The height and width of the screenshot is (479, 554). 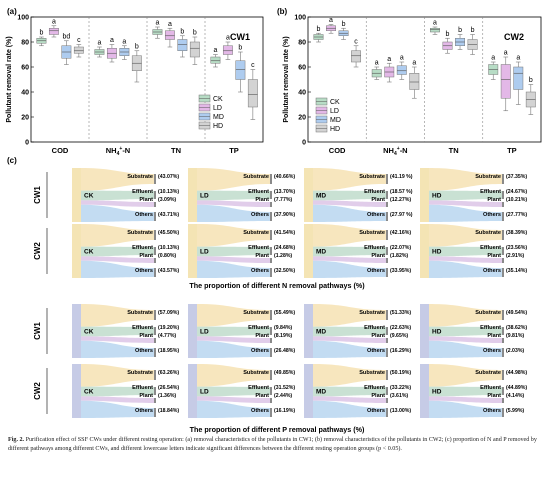 What do you see at coordinates (37, 331) in the screenshot?
I see `row-label: CW1` at bounding box center [37, 331].